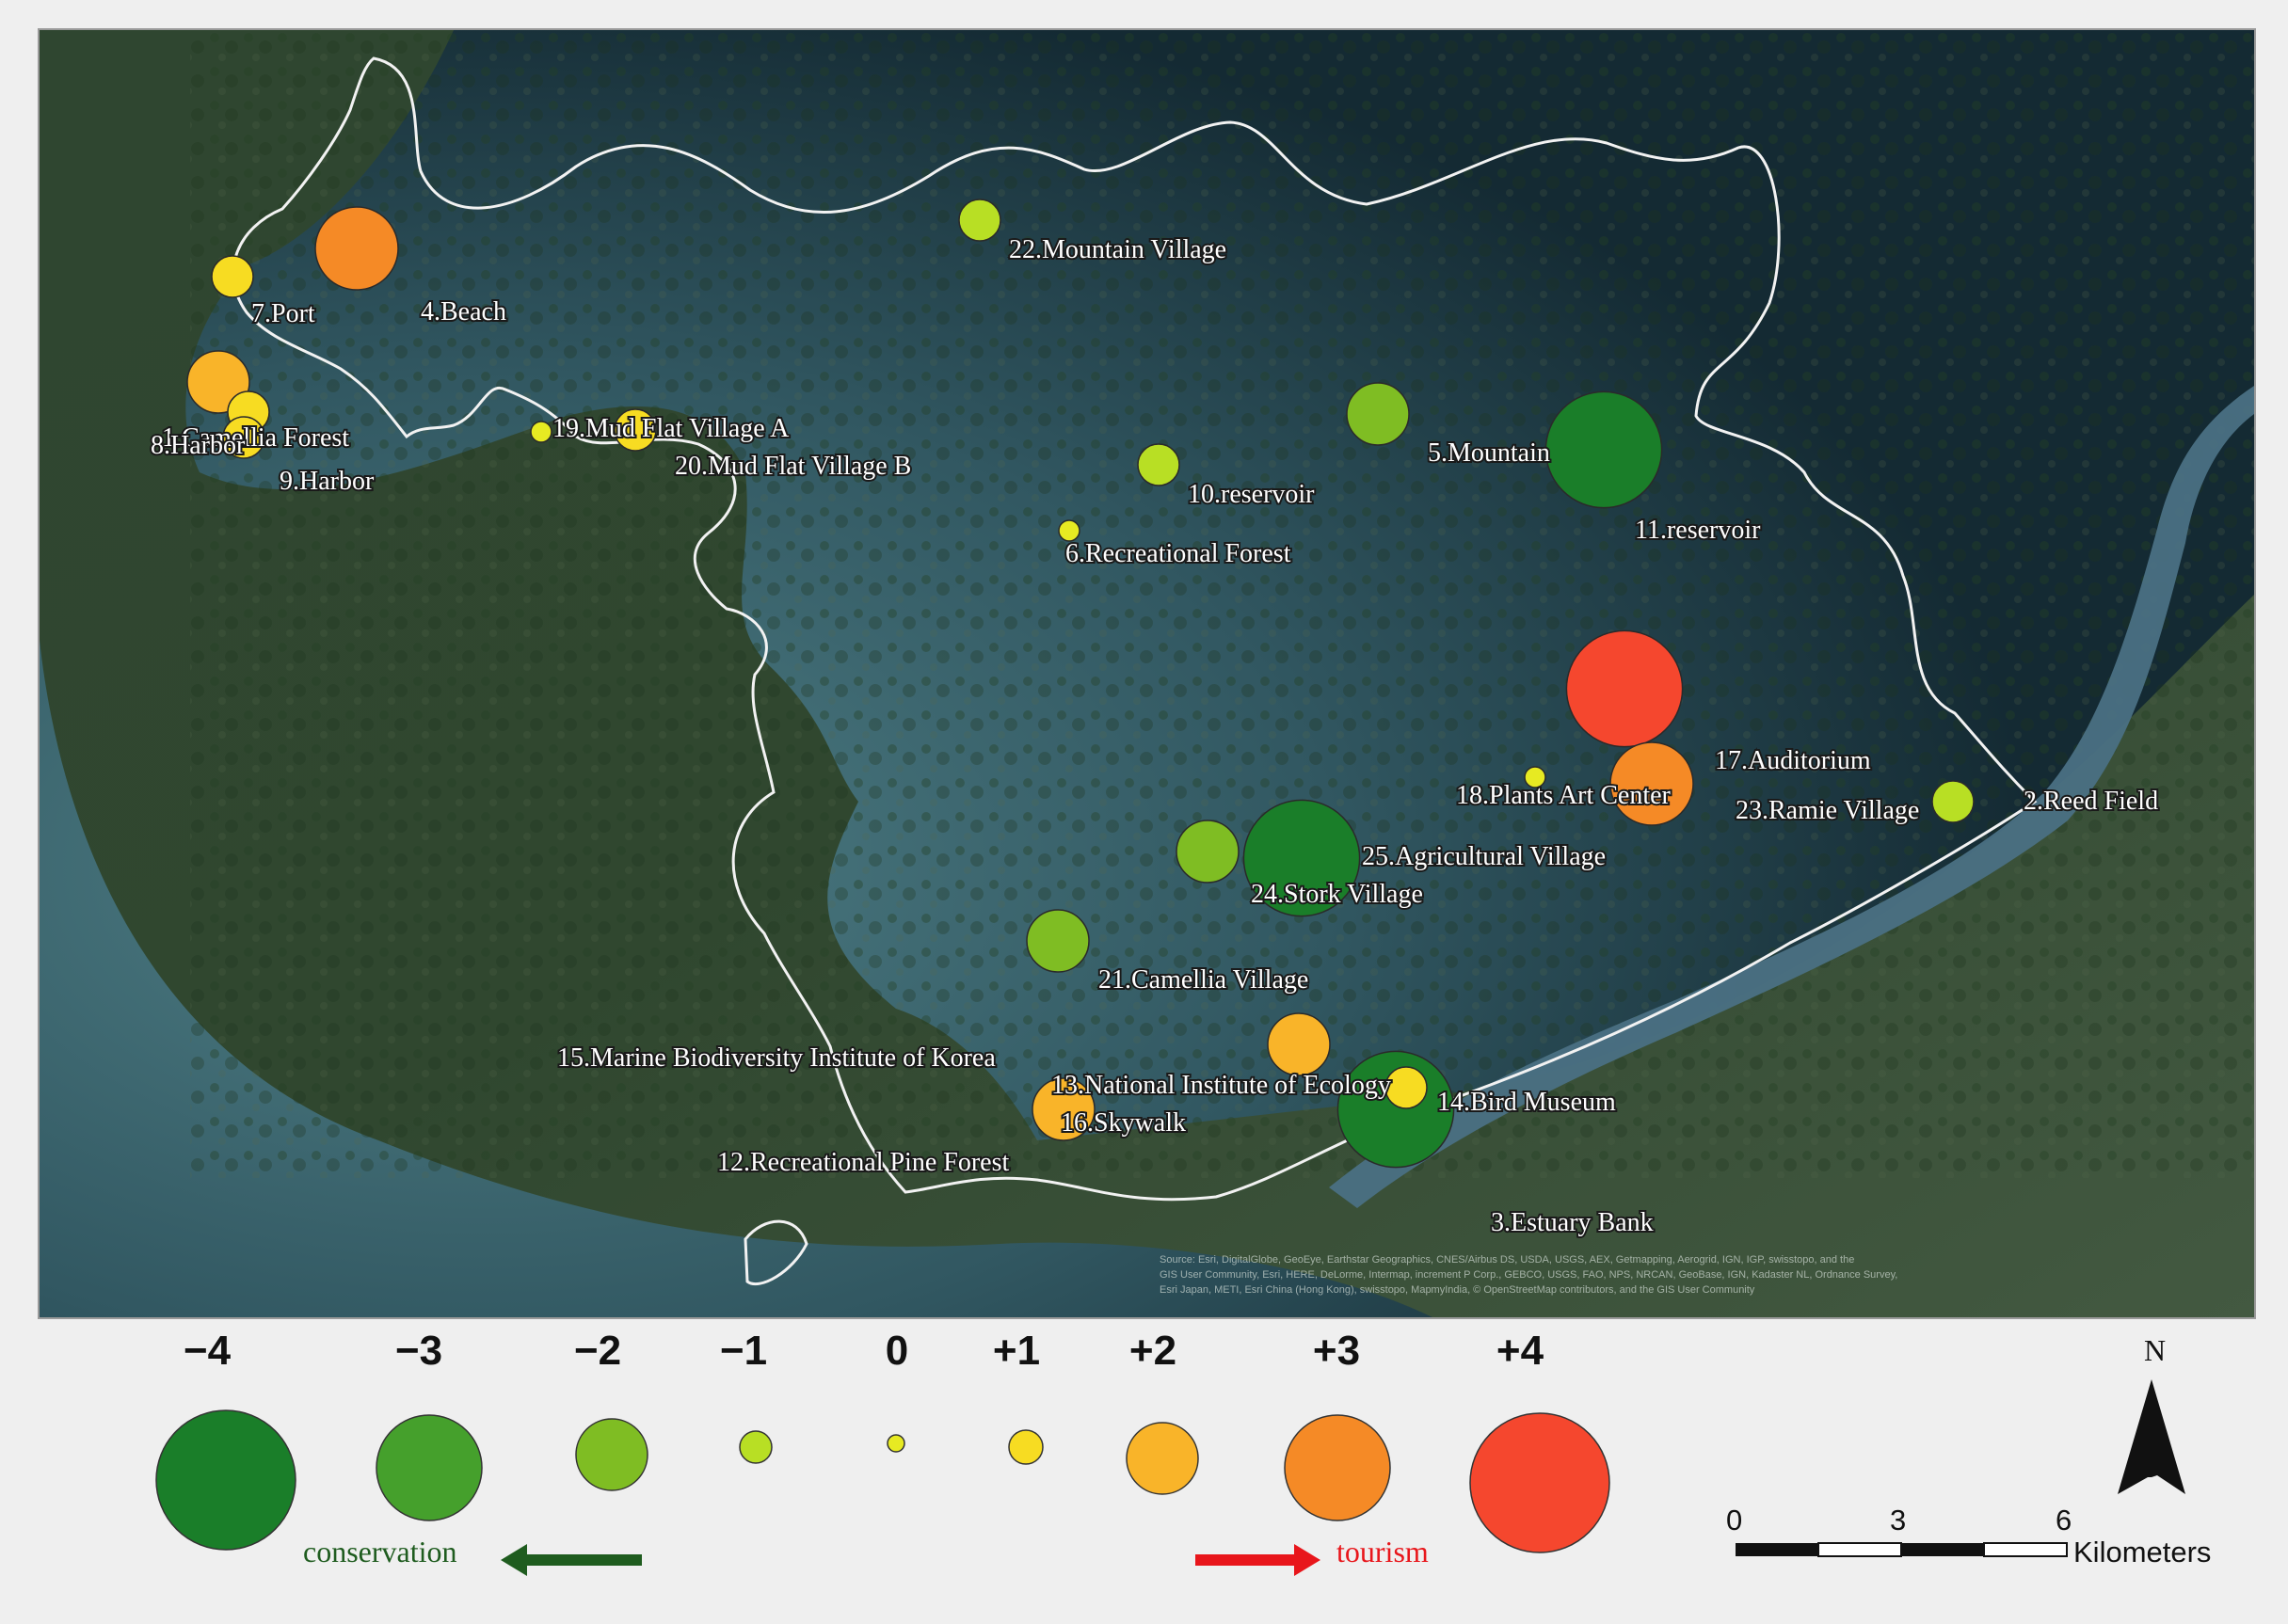 Image resolution: width=2288 pixels, height=1624 pixels. What do you see at coordinates (327, 482) in the screenshot?
I see `site-label-9: 9.Harbor` at bounding box center [327, 482].